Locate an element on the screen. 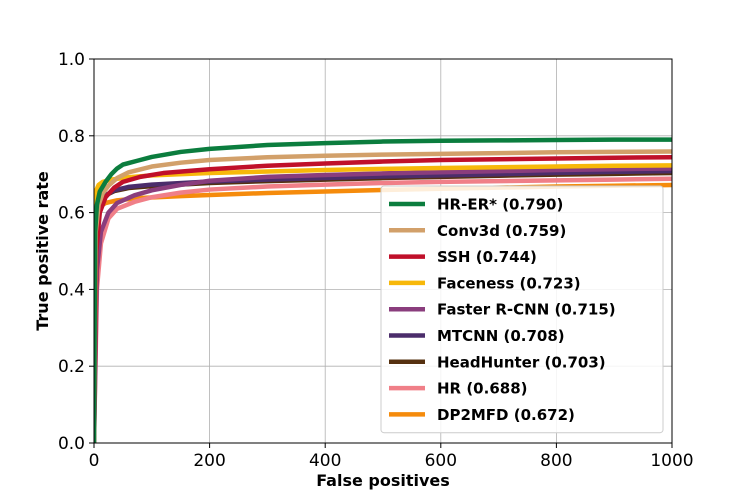  legend-label: HR-ER* (0.790) is located at coordinates (500, 205).